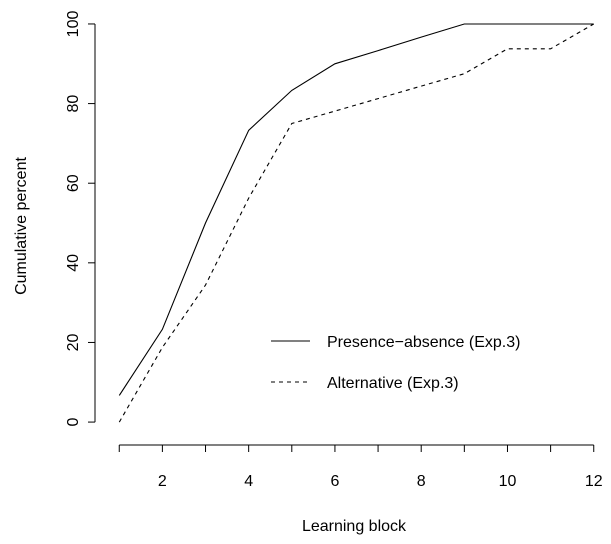  Describe the element at coordinates (73, 263) in the screenshot. I see `y-tick-label: 40` at that location.